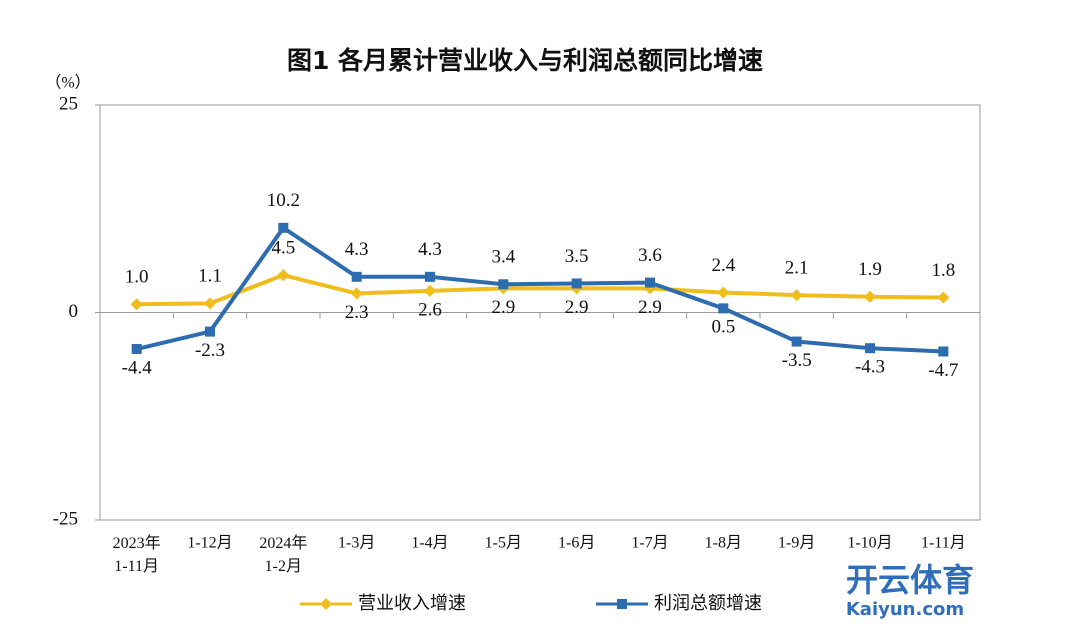  Describe the element at coordinates (723, 327) in the screenshot. I see `data-label: 0.5` at that location.